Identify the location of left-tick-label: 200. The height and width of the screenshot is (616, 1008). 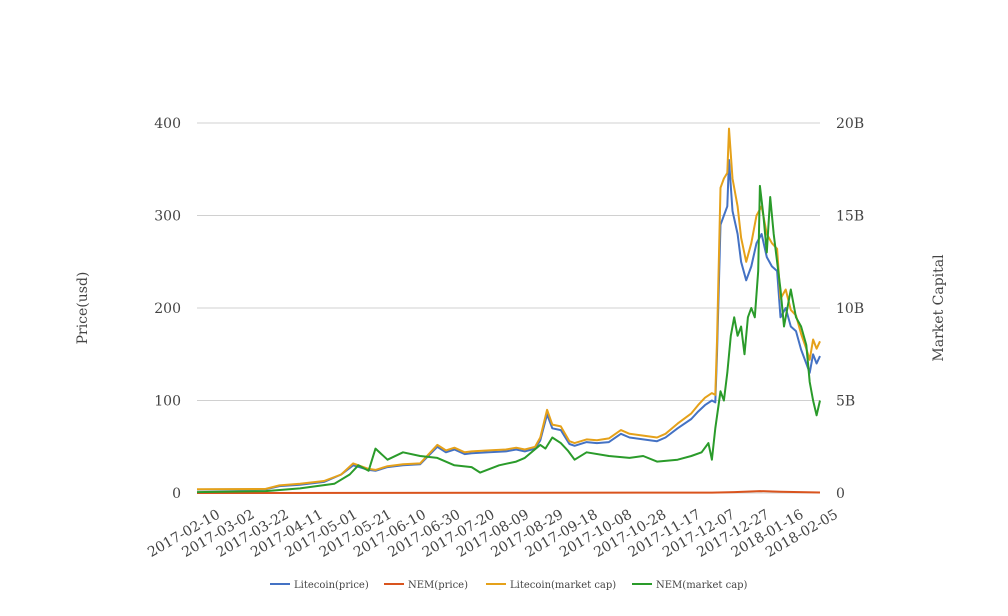
(167, 309).